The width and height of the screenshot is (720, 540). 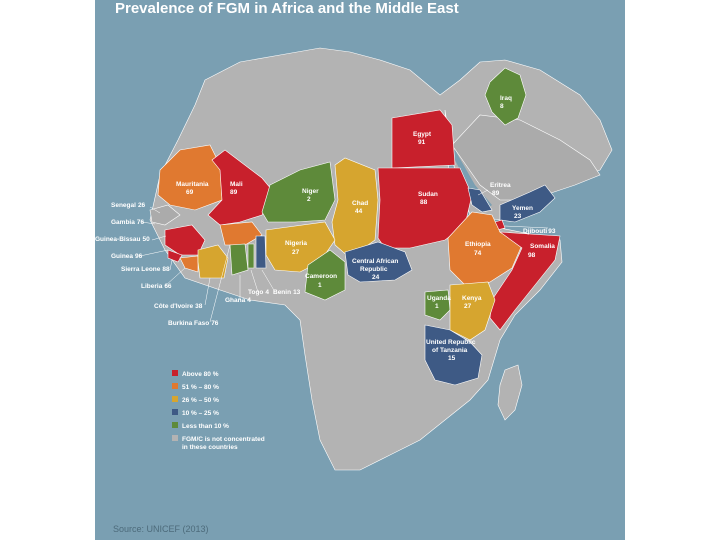 I want to click on label-cote-divoire: Côte d'Ivoire 38, so click(x=178, y=306).